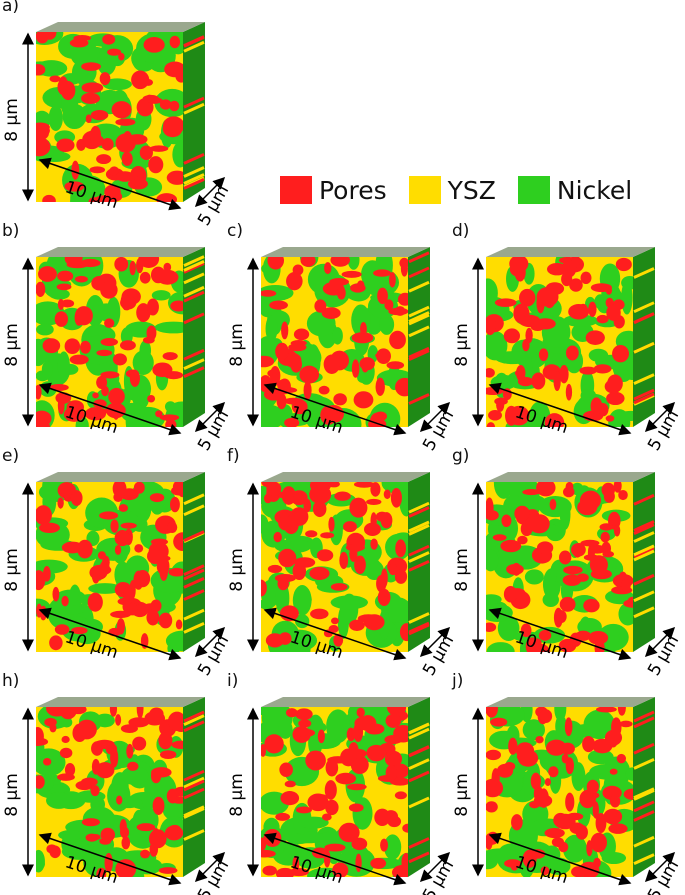 This screenshot has height=895, width=685. Describe the element at coordinates (566, 337) in the screenshot. I see `panel-d: 8 µm 10 µm 5 µm d)` at that location.